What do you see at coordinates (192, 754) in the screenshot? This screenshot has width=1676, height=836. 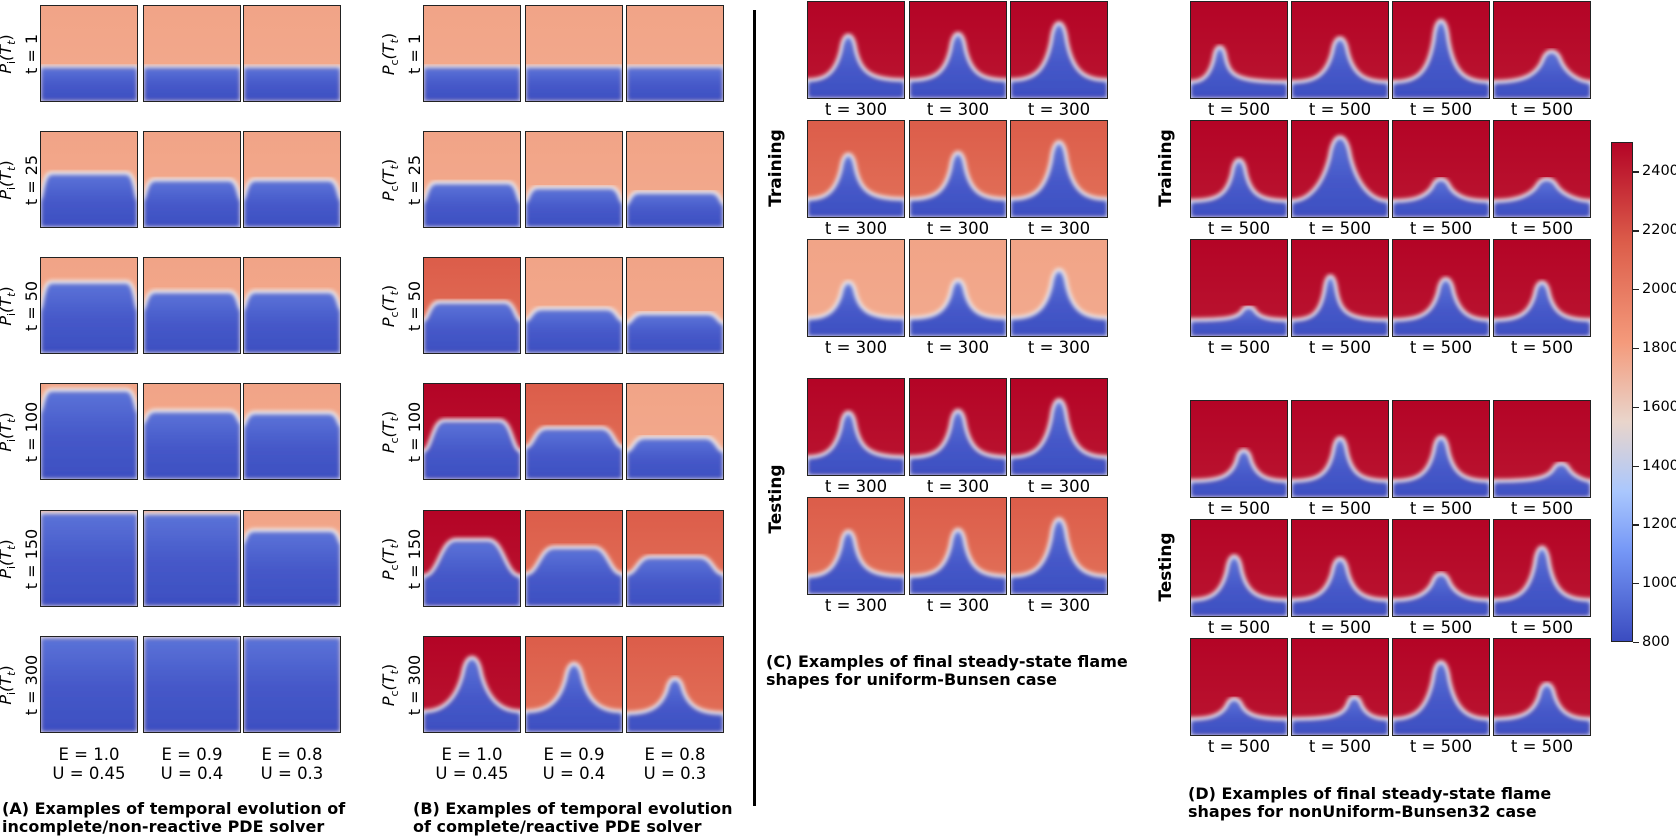 I see `column-label-a-e-1: E = 0.9` at bounding box center [192, 754].